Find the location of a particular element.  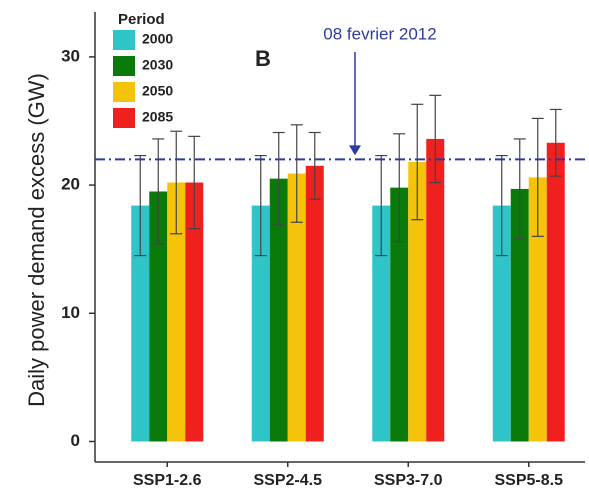

legend-label: 2000 is located at coordinates (157, 39).